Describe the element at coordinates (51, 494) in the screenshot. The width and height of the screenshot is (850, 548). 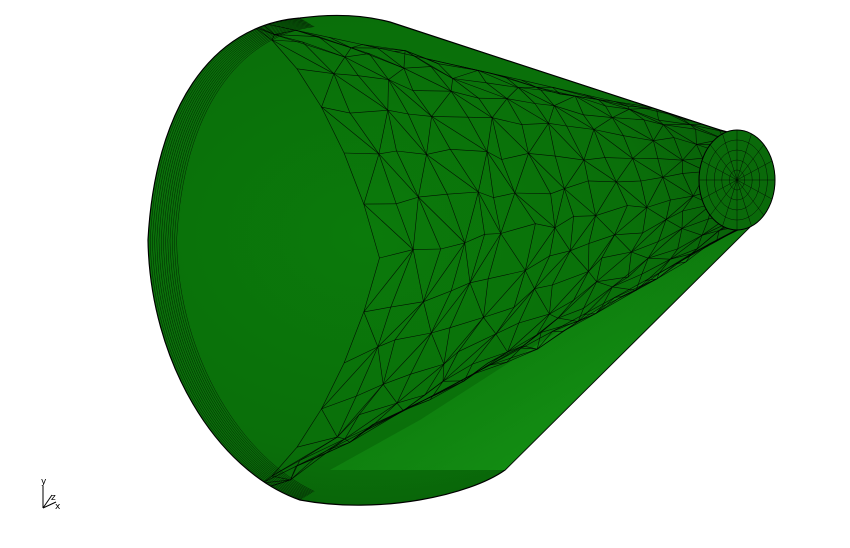
I see `axis-triad: y z x` at that location.